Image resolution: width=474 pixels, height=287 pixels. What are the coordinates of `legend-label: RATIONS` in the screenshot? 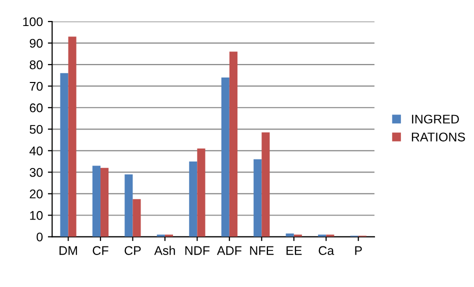 It's located at (438, 137).